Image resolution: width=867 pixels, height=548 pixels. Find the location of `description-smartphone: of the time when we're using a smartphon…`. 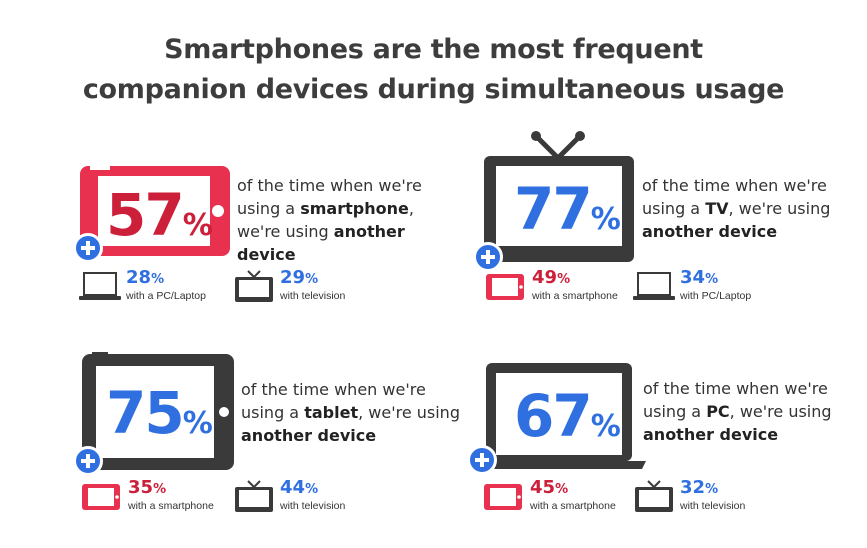

description-smartphone: of the time when we're using a smartphon… is located at coordinates (347, 220).